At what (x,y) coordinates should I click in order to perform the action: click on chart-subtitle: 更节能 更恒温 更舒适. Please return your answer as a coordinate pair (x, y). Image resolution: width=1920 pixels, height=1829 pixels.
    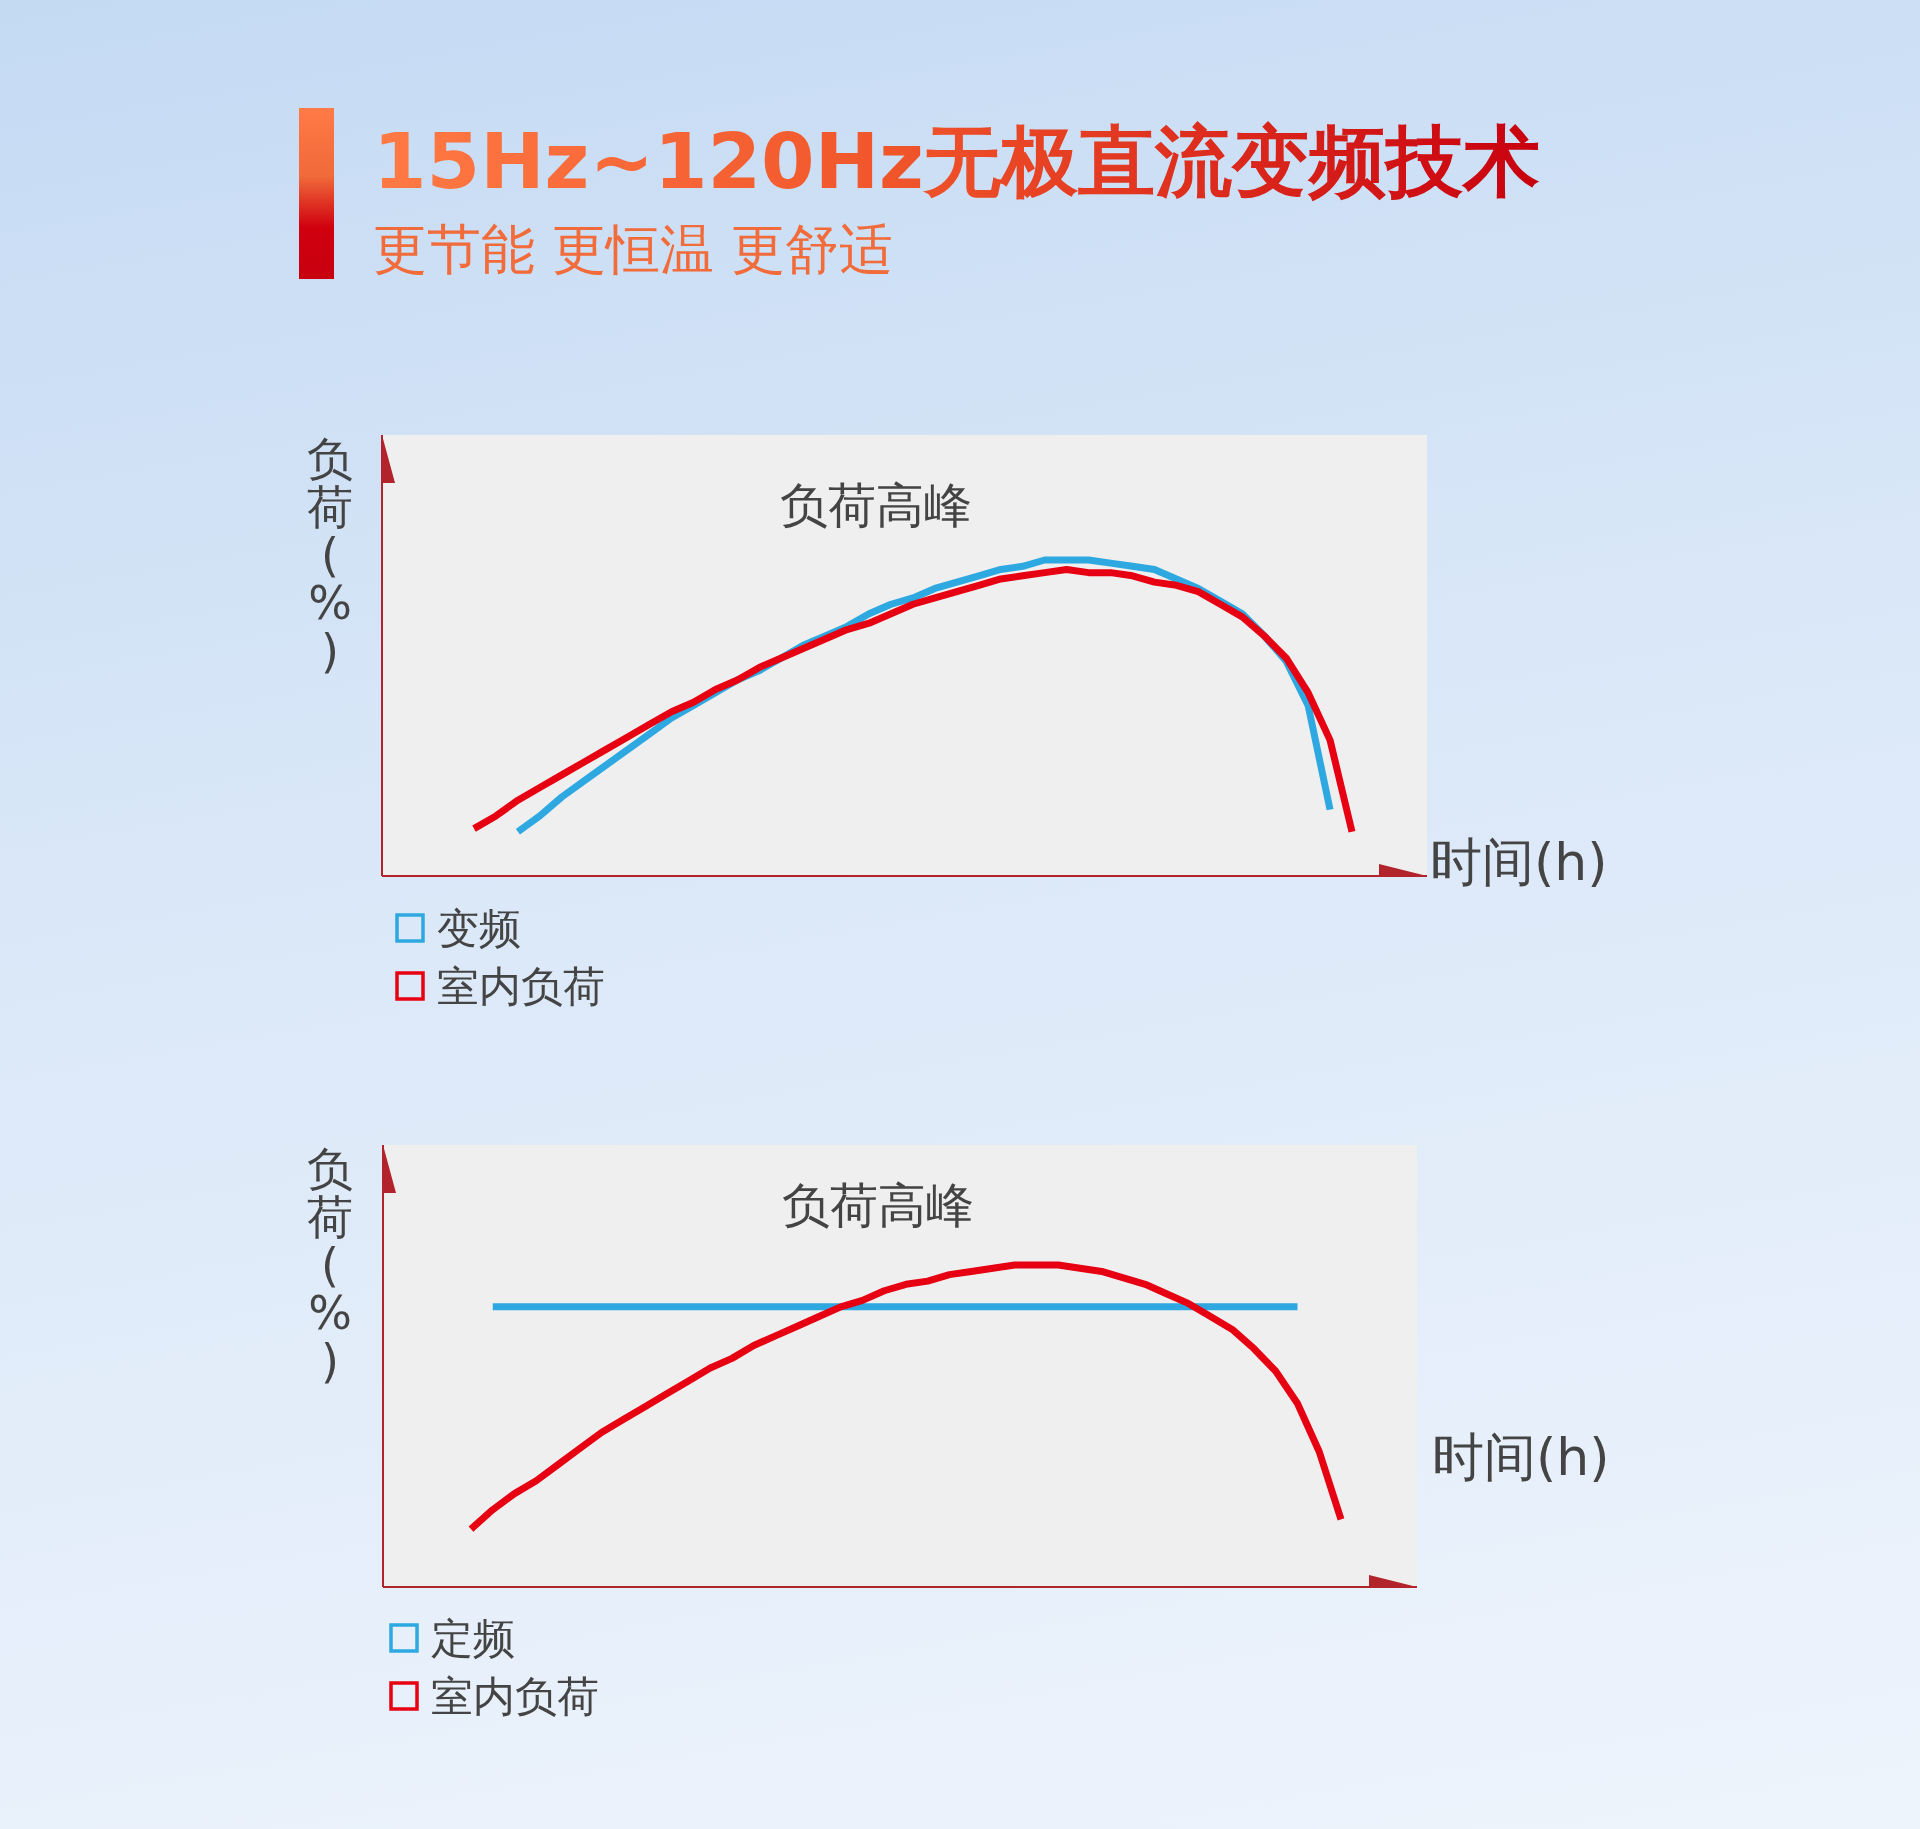
    Looking at the image, I should click on (633, 249).